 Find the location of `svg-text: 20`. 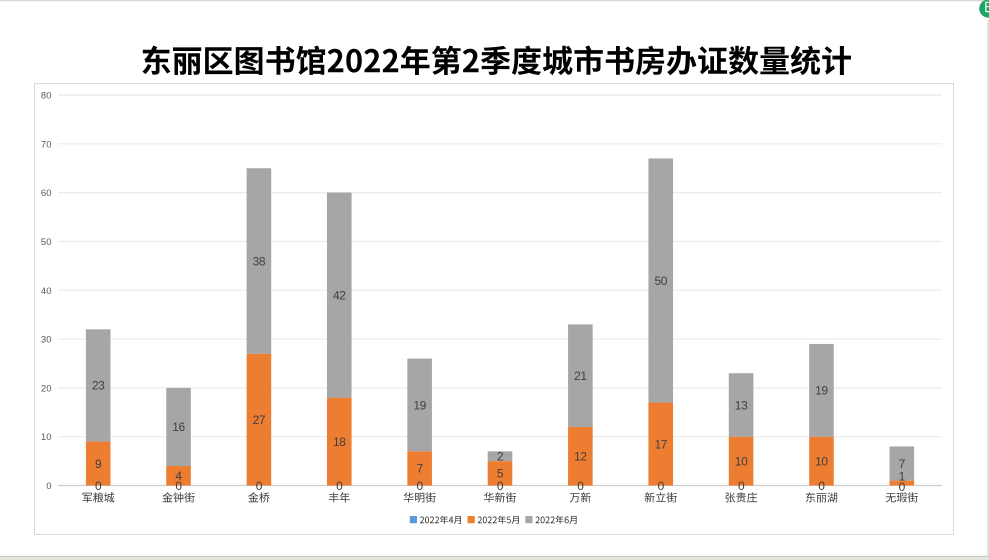

svg-text: 20 is located at coordinates (46, 388).